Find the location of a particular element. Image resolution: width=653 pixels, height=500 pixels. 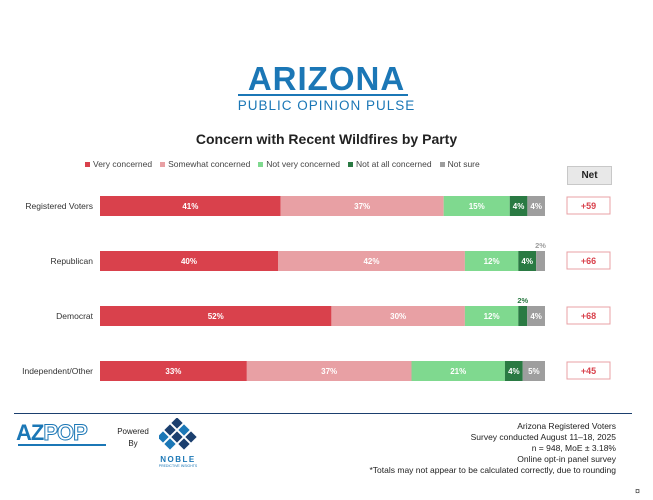

azpop-logo-underline is located at coordinates (62, 445).